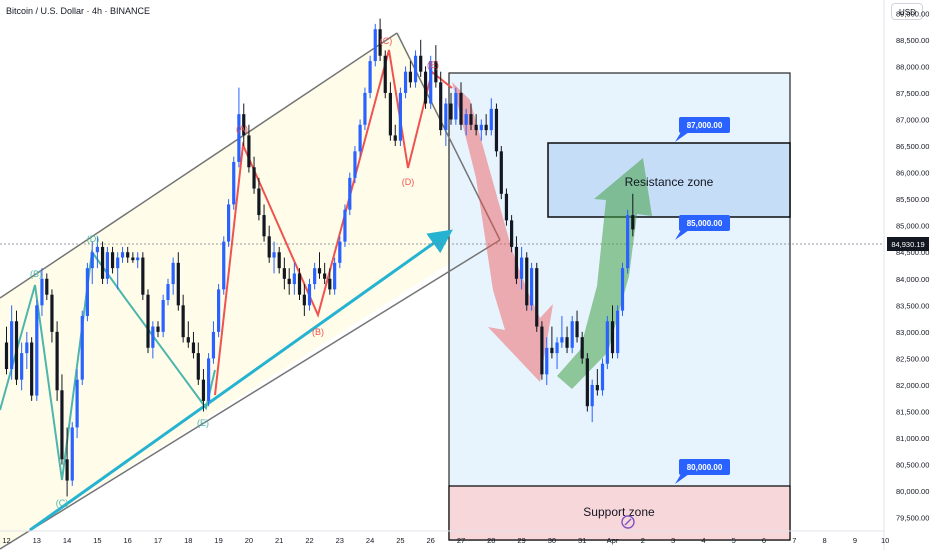 This screenshot has height=550, width=932. What do you see at coordinates (702, 471) in the screenshot?
I see `price-badge: 80,000.00` at bounding box center [702, 471].